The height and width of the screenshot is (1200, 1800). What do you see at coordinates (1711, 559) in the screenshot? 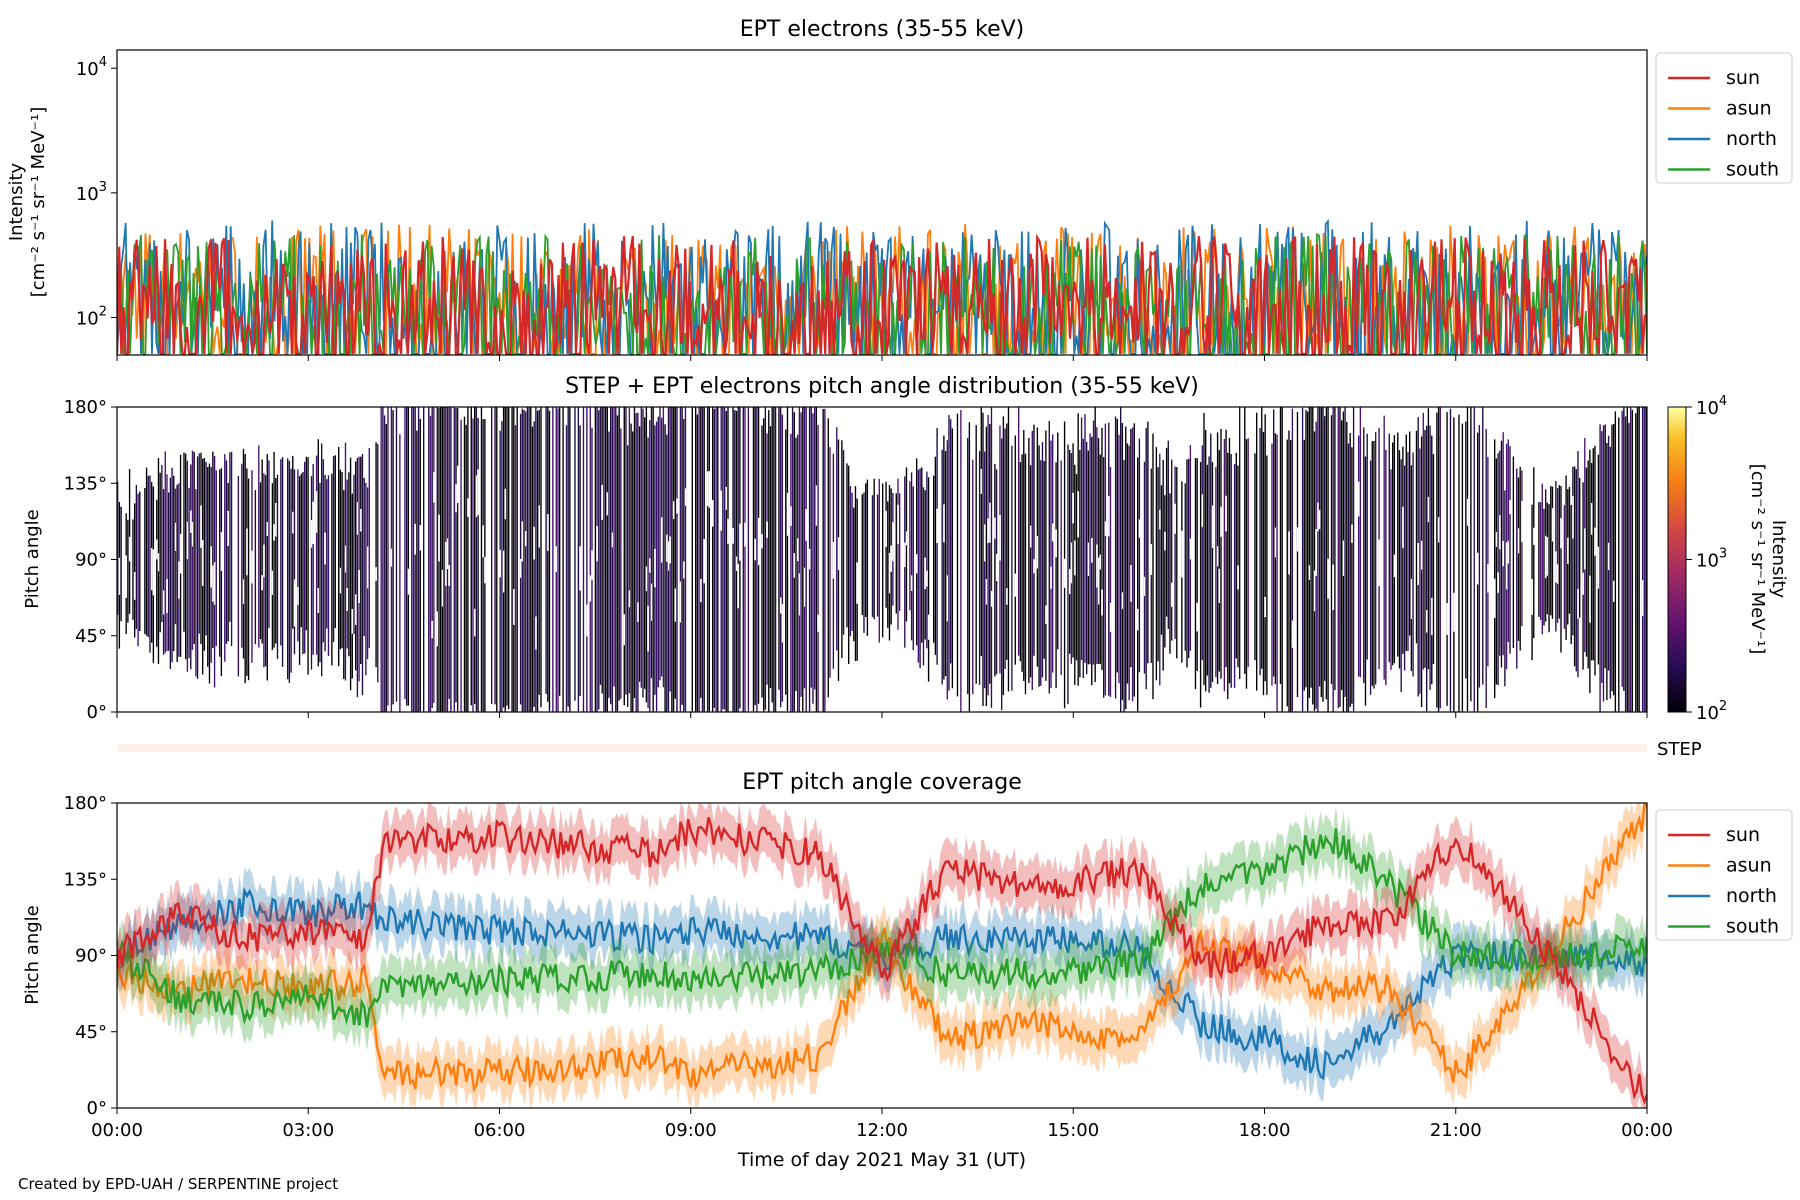
I see `colorbar-tick-label: 103` at bounding box center [1711, 559].